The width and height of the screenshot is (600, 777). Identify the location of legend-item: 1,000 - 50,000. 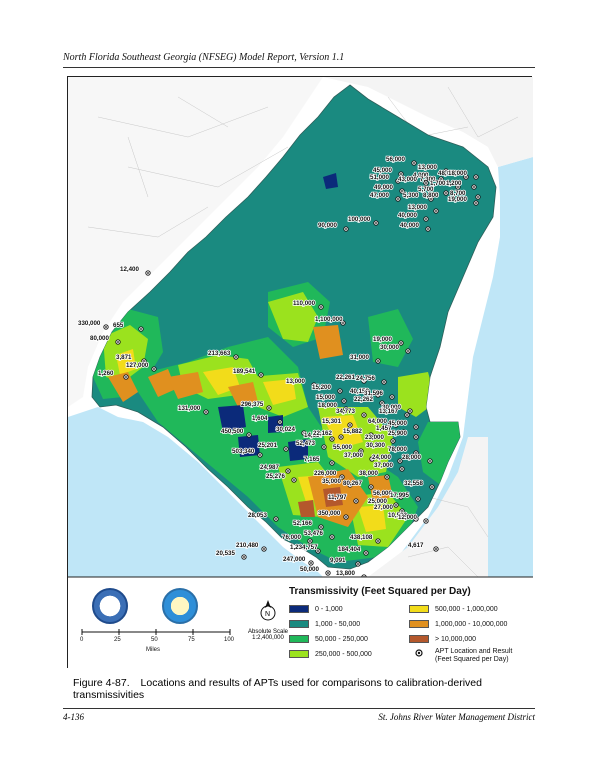
(324, 624).